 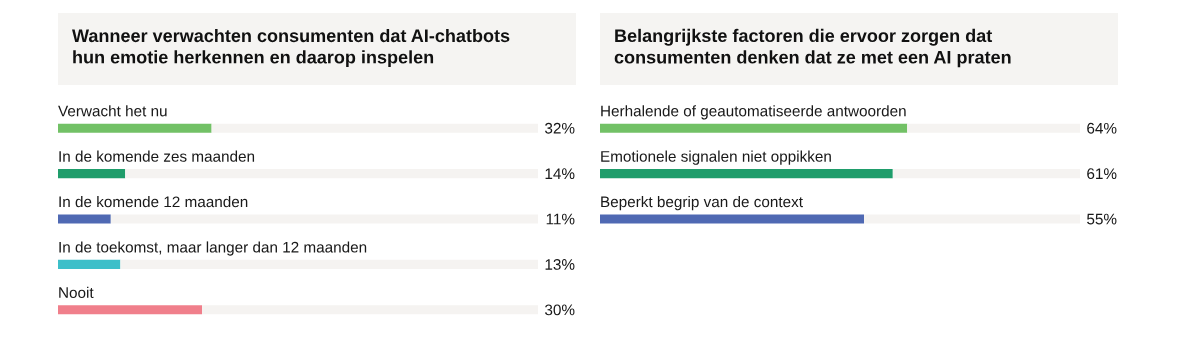 I want to click on data-label: 30%, so click(x=560, y=310).